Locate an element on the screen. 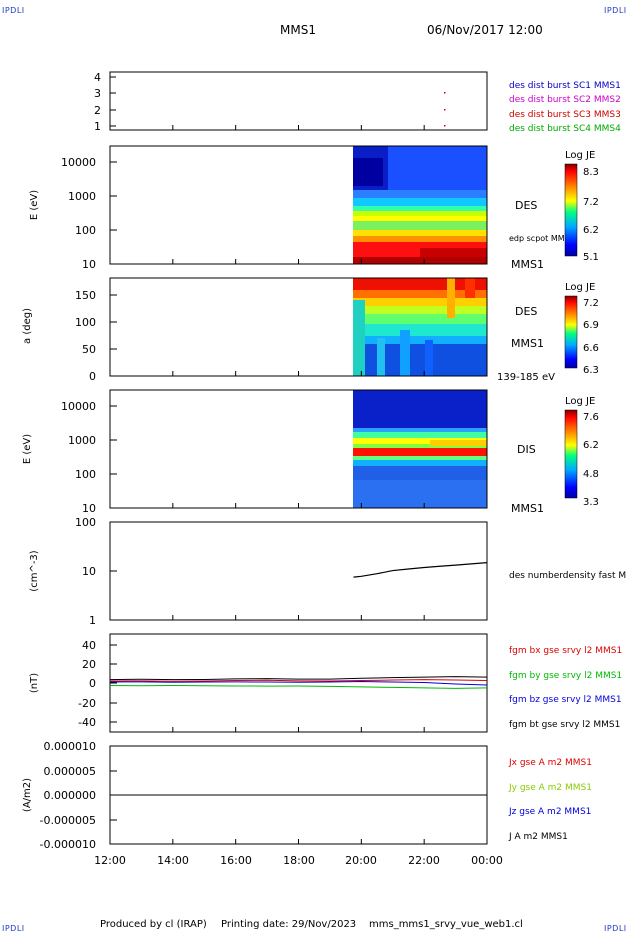 This screenshot has height=934, width=630. burst-ytick-3: 3 is located at coordinates (97, 93).